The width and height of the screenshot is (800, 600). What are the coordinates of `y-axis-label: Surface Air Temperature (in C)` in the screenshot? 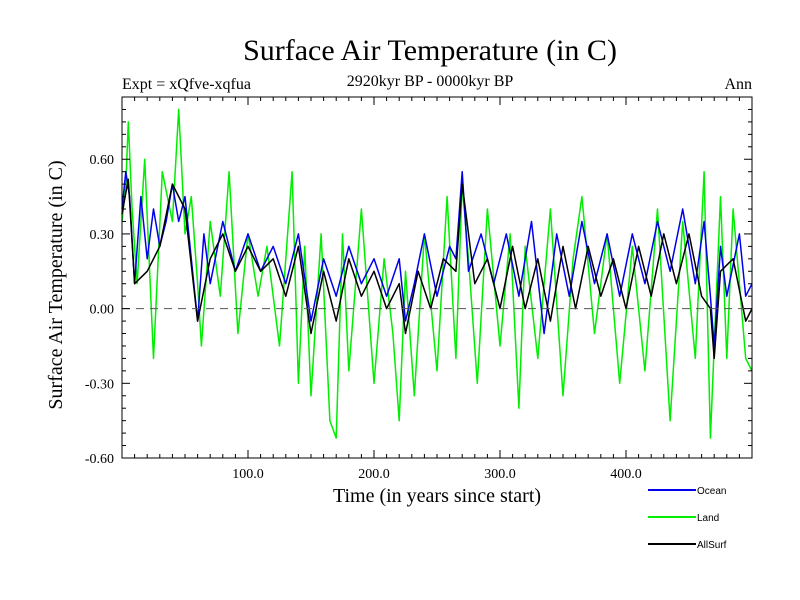 It's located at (56, 284).